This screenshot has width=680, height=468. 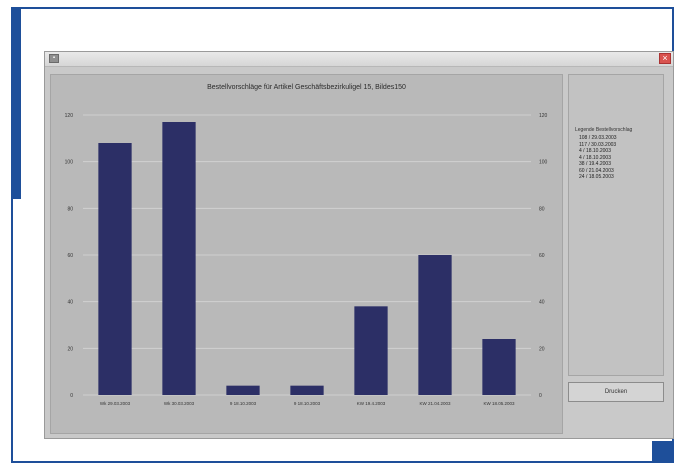 What do you see at coordinates (596, 177) in the screenshot?
I see `legend-item: 24 / 18.05.2003` at bounding box center [596, 177].